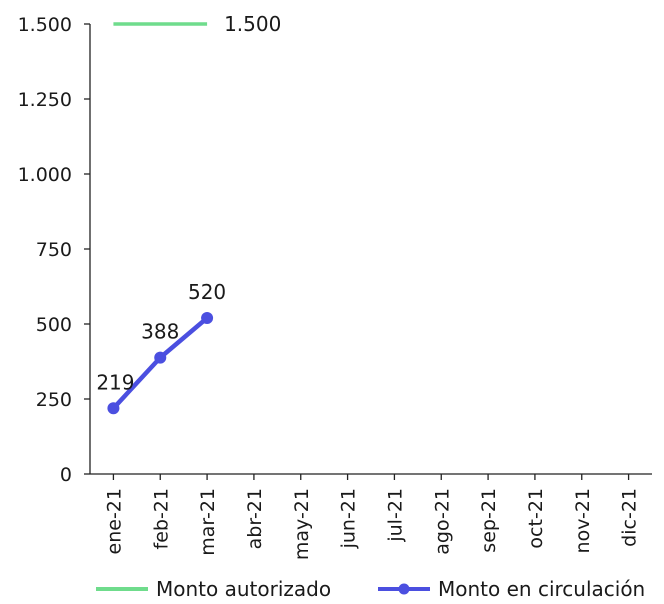 The height and width of the screenshot is (604, 664). What do you see at coordinates (45, 25) in the screenshot?
I see `y-tick-label: 1.500` at bounding box center [45, 25].